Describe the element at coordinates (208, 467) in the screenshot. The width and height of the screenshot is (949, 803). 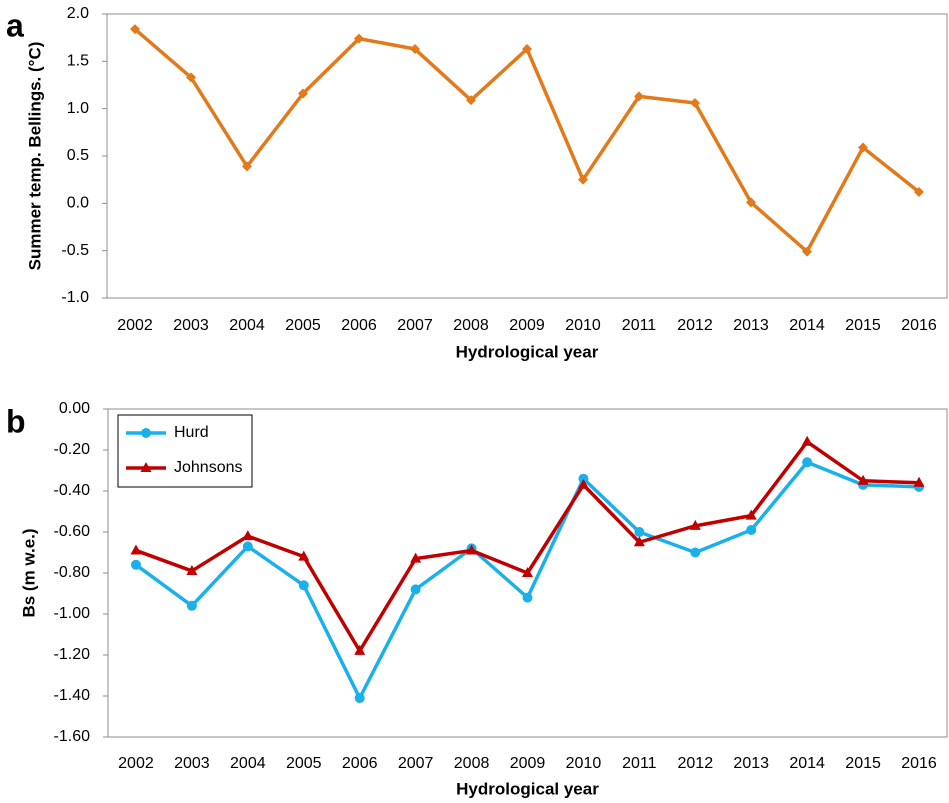
I see `legend-label: Johnsons` at that location.